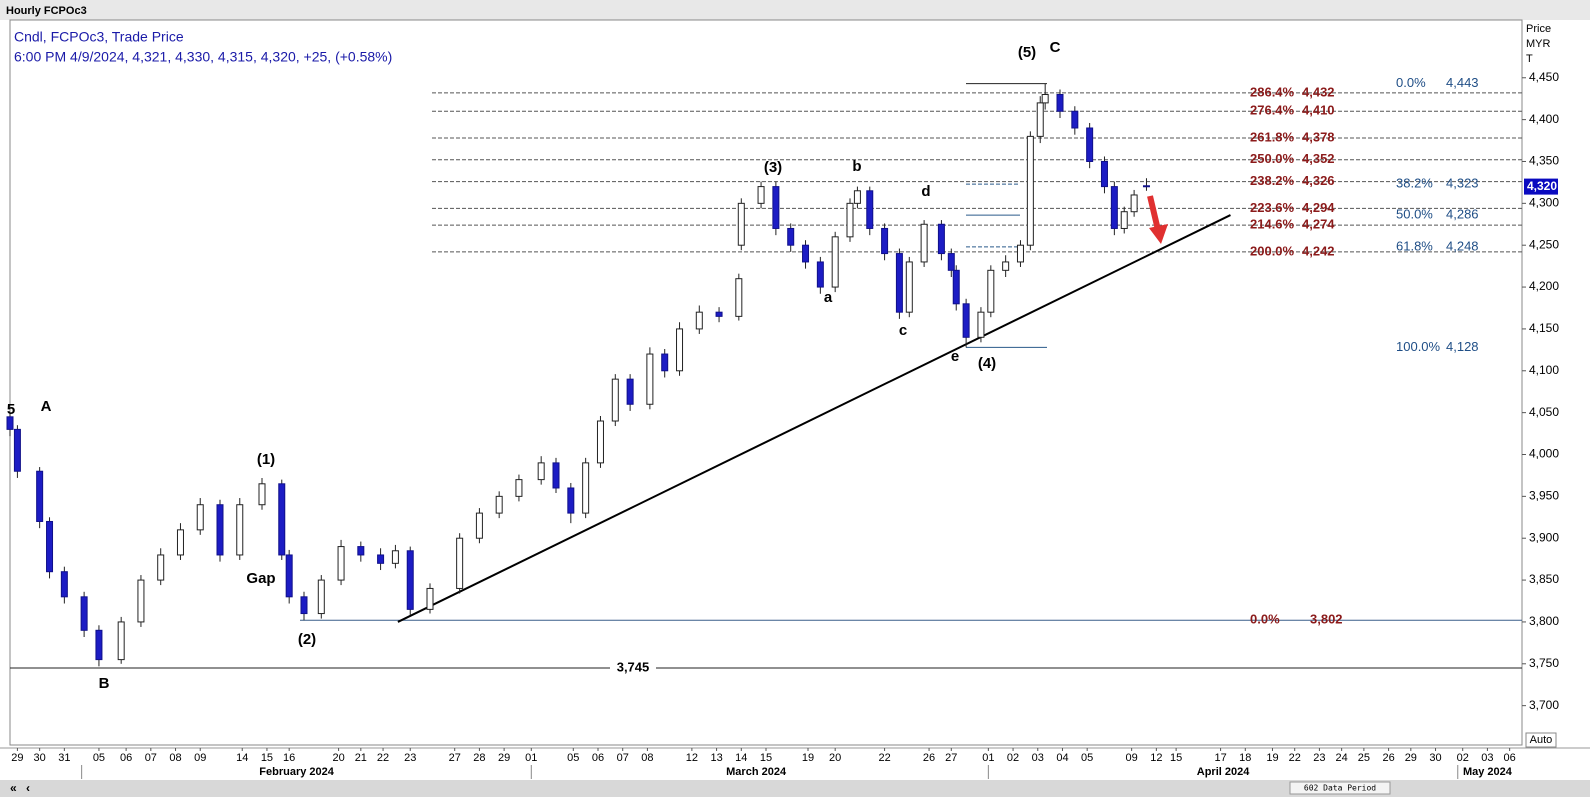 The height and width of the screenshot is (809, 1590). I want to click on wave-label: (5), so click(1027, 52).